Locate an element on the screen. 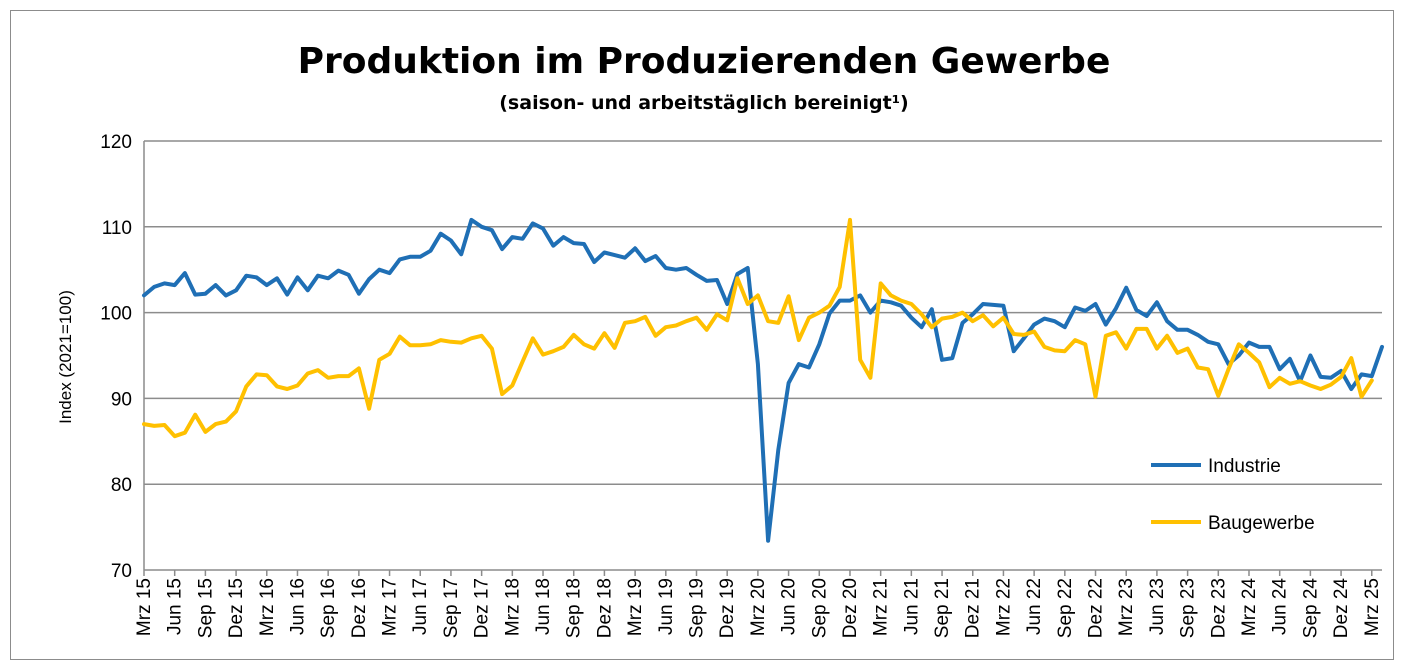 This screenshot has height=672, width=1406. x-tick-label: Mrz 18 is located at coordinates (512, 607).